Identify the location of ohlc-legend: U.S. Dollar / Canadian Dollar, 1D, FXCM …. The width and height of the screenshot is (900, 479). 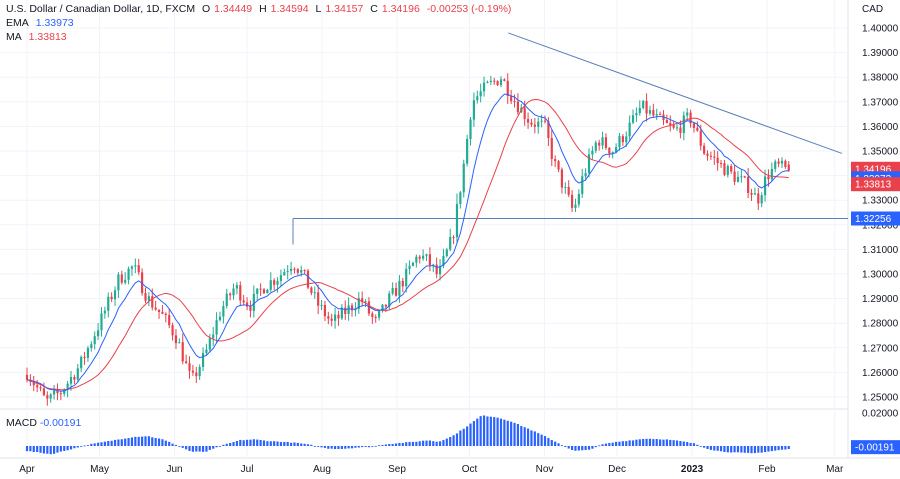
(260, 9).